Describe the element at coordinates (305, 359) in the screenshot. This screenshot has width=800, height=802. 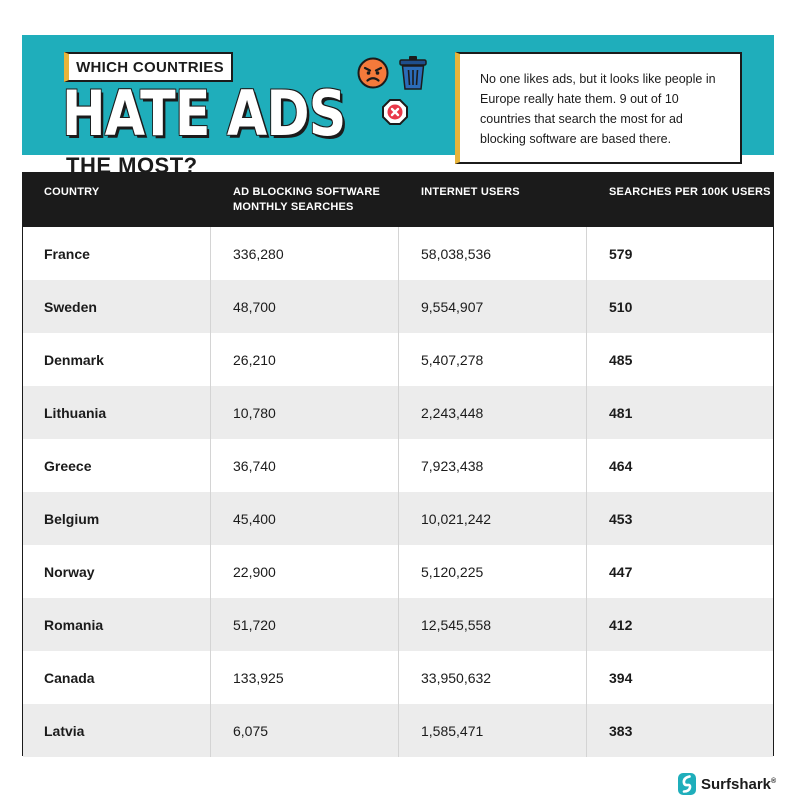
I see `cell-monthly-searches: 26,210` at that location.